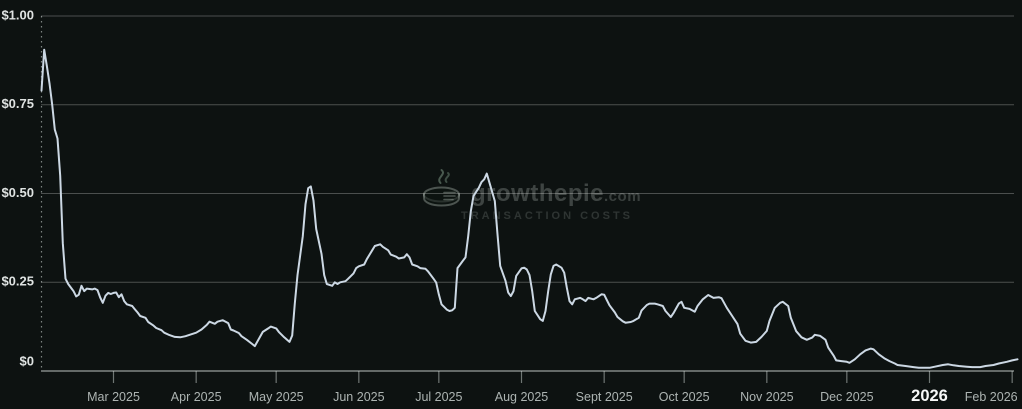 This screenshot has width=1022, height=409. What do you see at coordinates (991, 397) in the screenshot?
I see `x-axis-tick-label: Feb 2026` at bounding box center [991, 397].